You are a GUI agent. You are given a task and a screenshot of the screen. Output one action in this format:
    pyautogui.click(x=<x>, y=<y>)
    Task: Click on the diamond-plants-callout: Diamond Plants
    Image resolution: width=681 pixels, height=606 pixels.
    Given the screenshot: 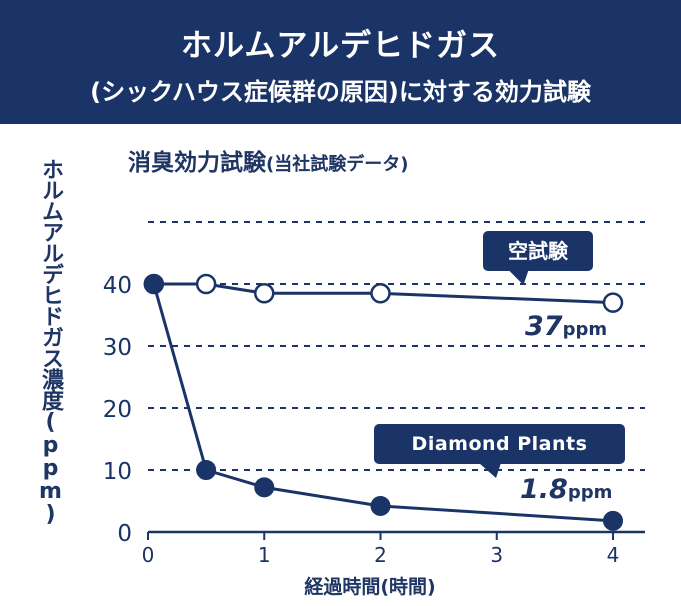 What is the action you would take?
    pyautogui.click(x=499, y=444)
    